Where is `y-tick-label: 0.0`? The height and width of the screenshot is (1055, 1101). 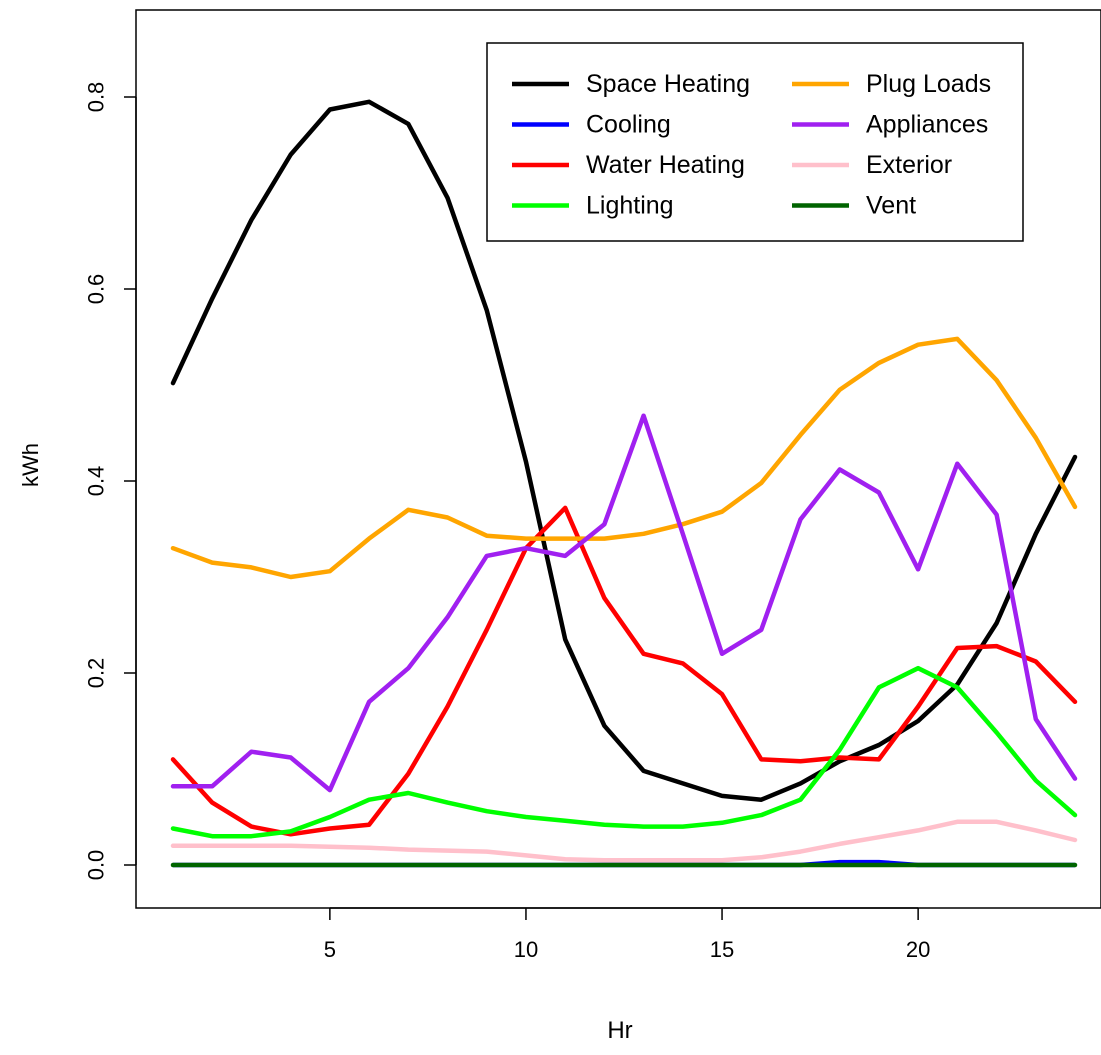
y-tick-label: 0.0 is located at coordinates (96, 865).